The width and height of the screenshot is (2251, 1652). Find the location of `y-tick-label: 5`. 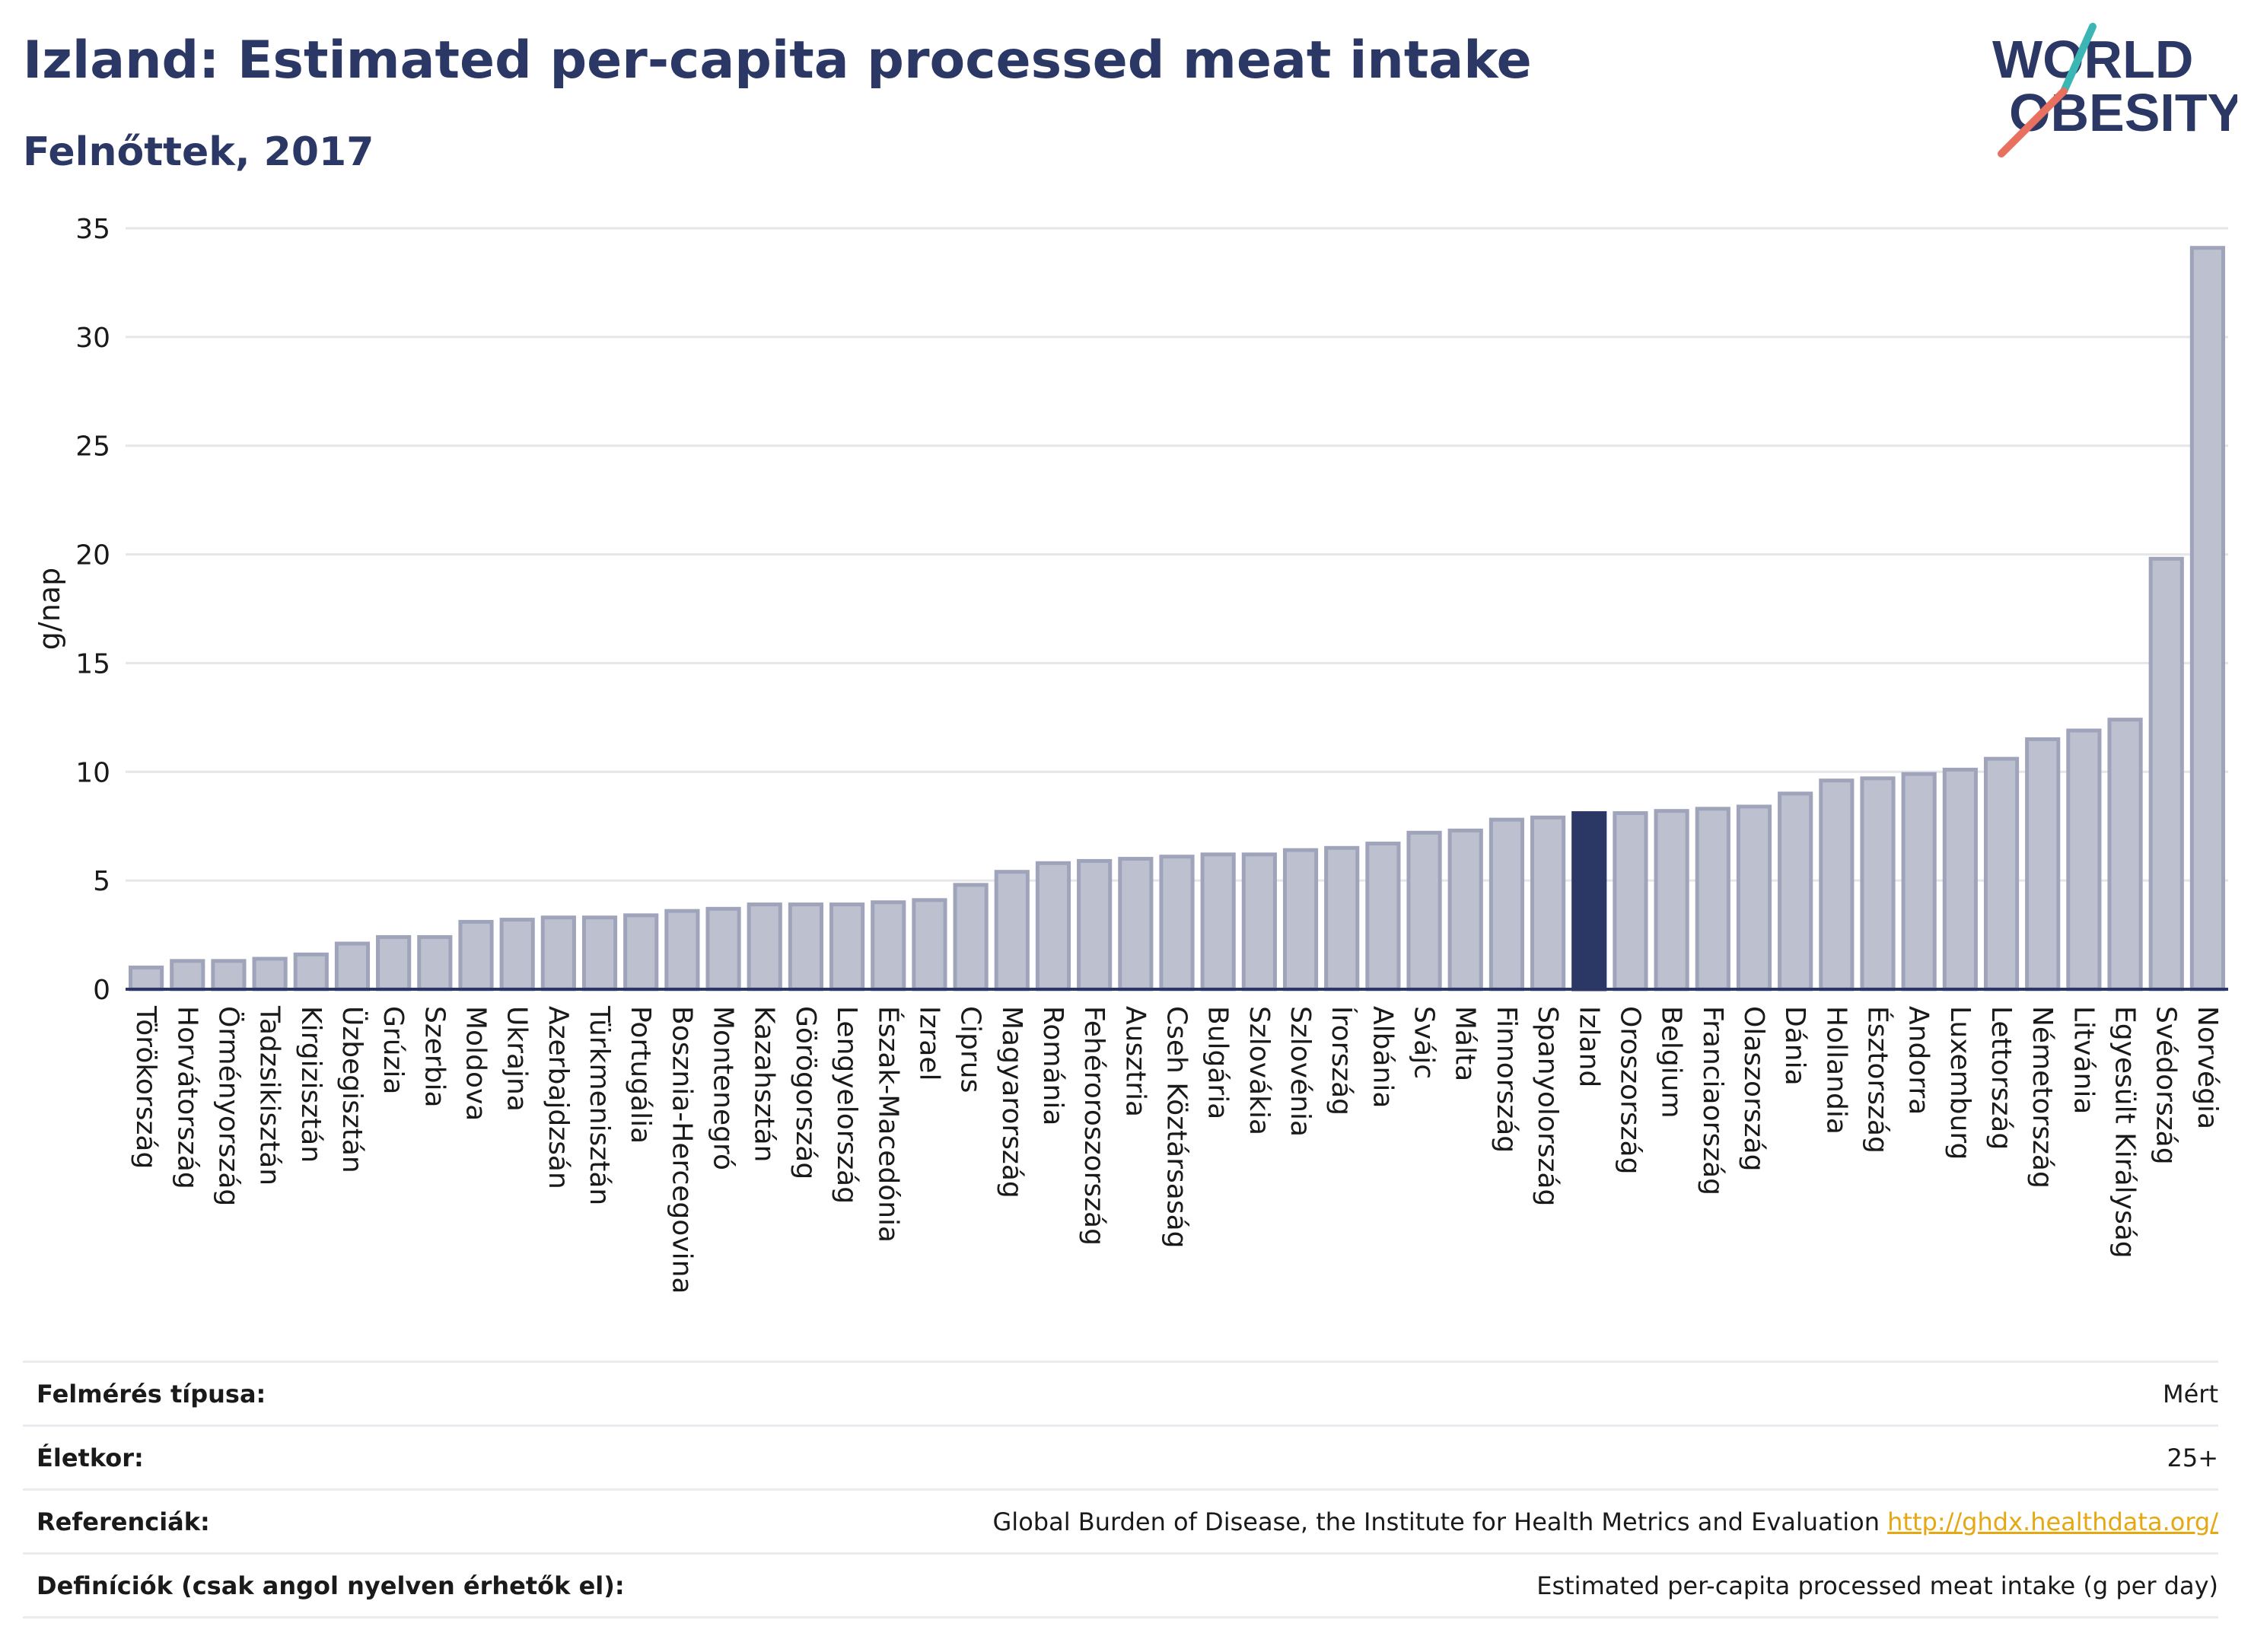

y-tick-label: 5 is located at coordinates (101, 882).